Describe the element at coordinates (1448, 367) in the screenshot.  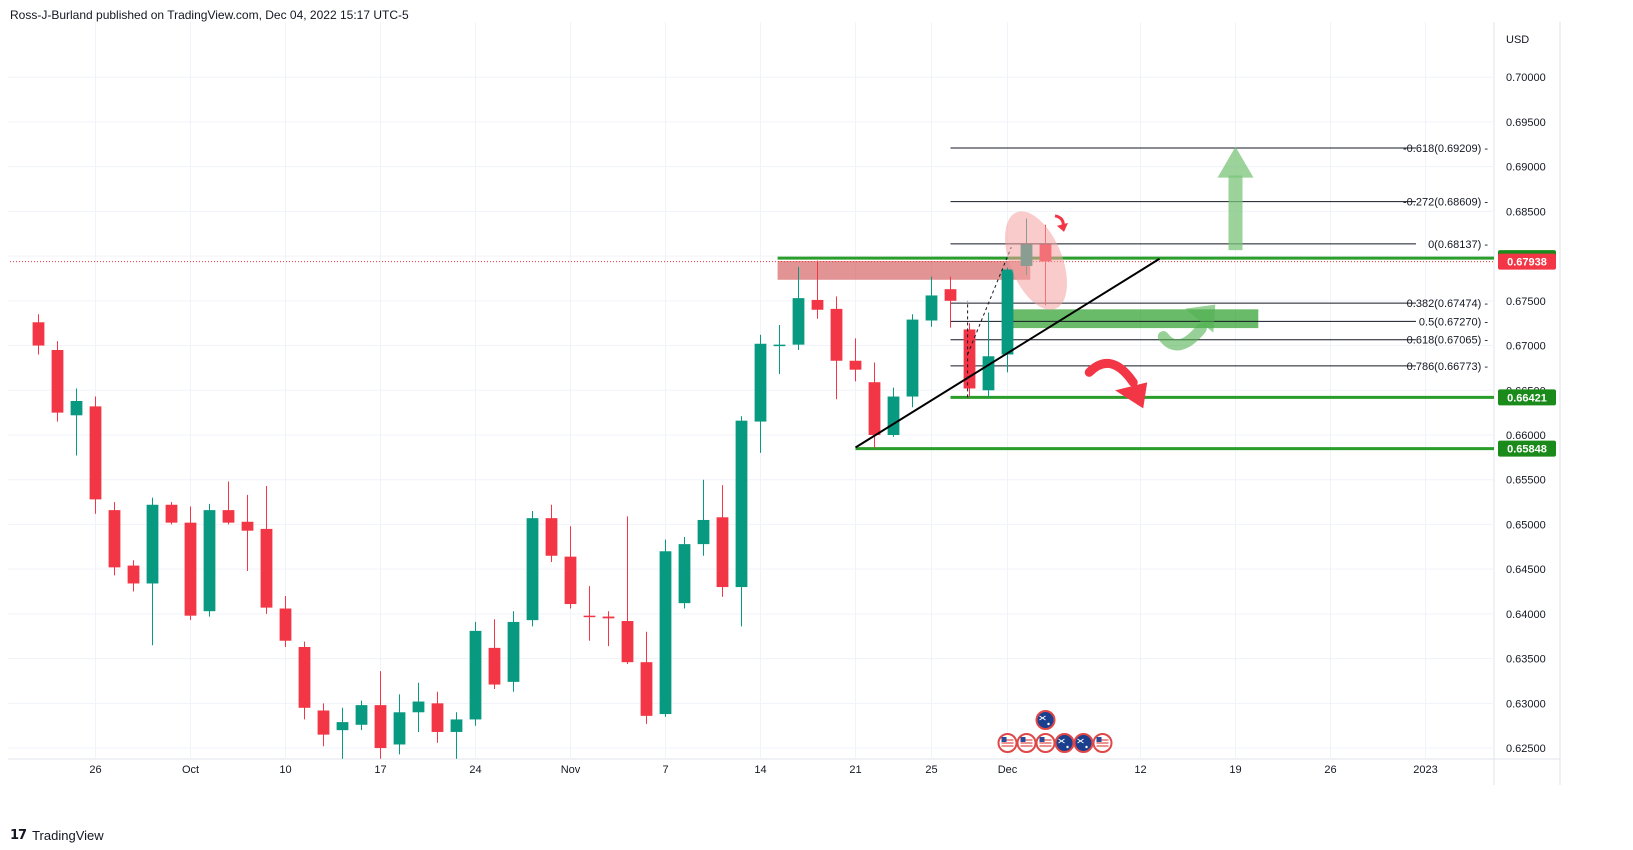
I see `fib-level-label: 0.786(0.66773) -` at that location.